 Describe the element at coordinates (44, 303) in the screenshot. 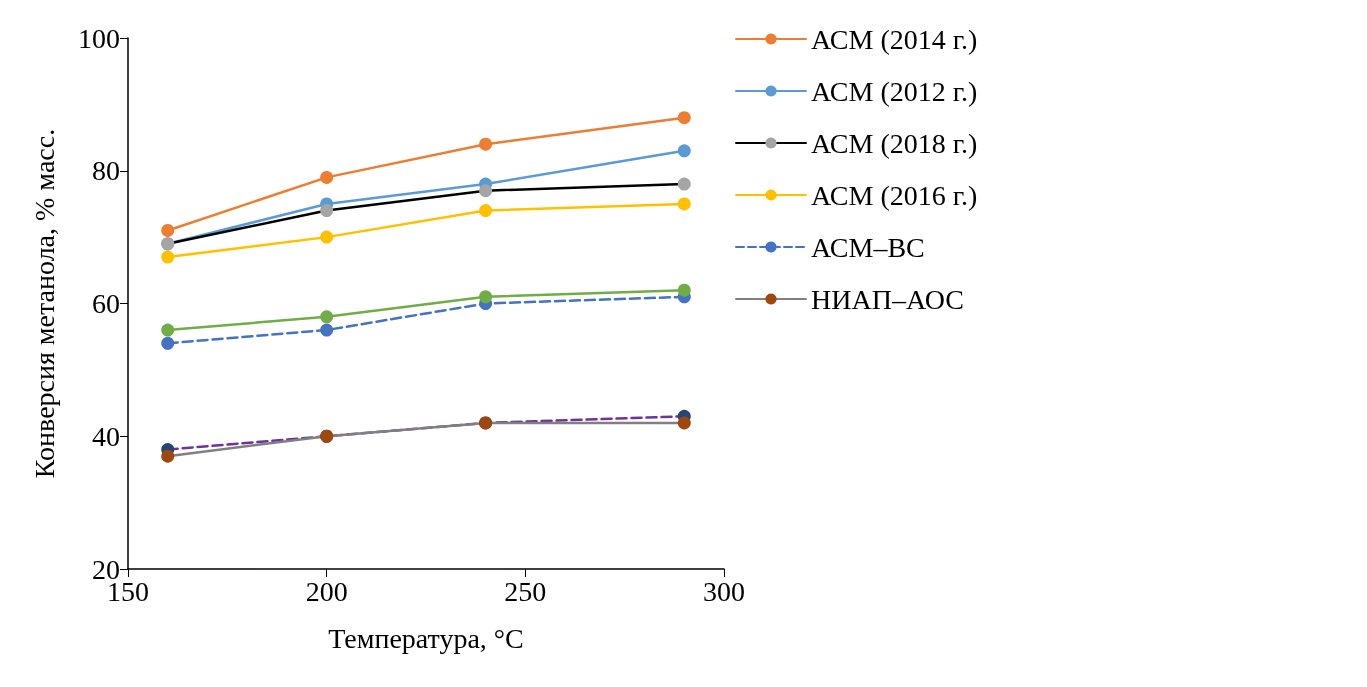

I see `y-axis-title: Конверсия метанола, % масс.` at that location.